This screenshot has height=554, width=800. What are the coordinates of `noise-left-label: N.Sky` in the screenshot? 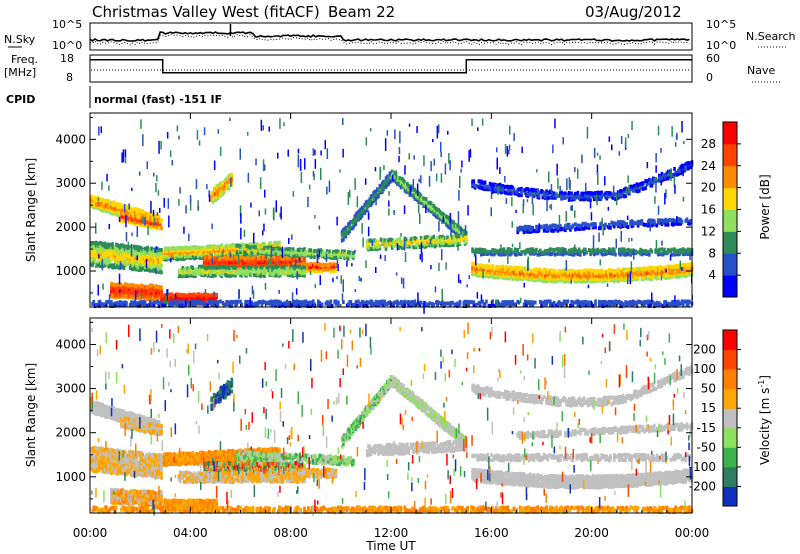 It's located at (20, 39).